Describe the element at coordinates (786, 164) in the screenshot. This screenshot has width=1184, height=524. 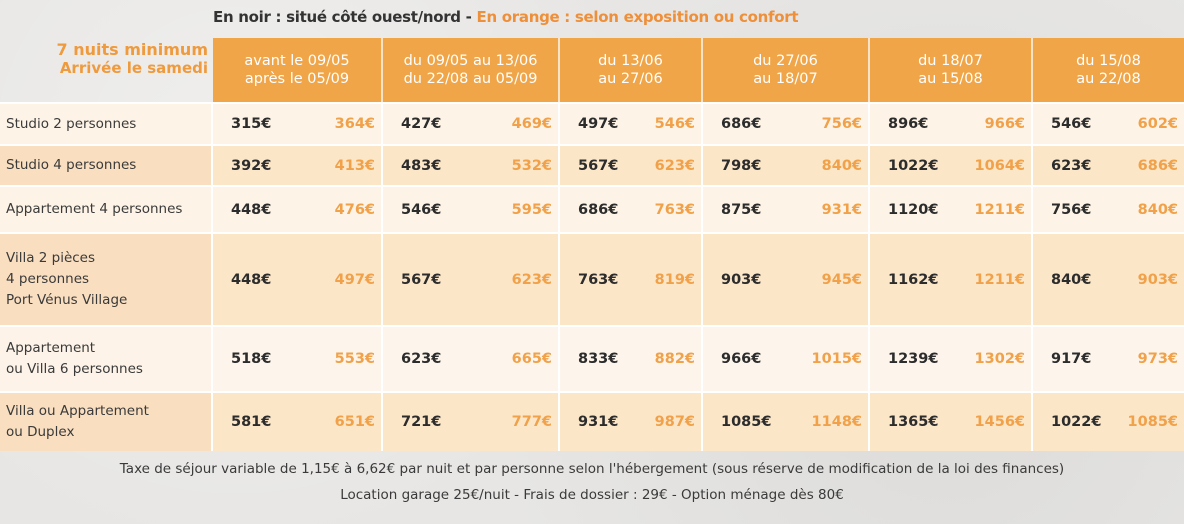
I see `price-cell: 798€ 840€` at that location.